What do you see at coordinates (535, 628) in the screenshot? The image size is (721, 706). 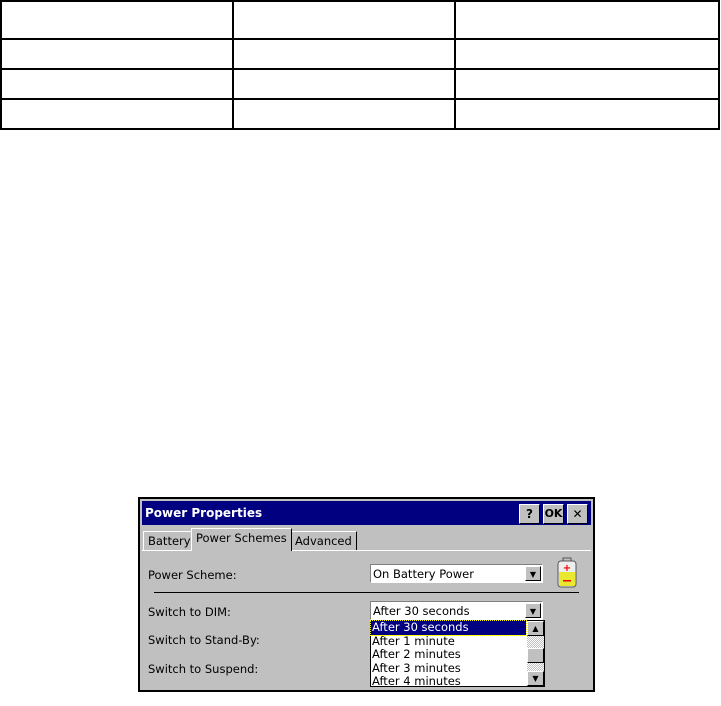 I see `scroll-up-arrow-icon: ▲` at bounding box center [535, 628].